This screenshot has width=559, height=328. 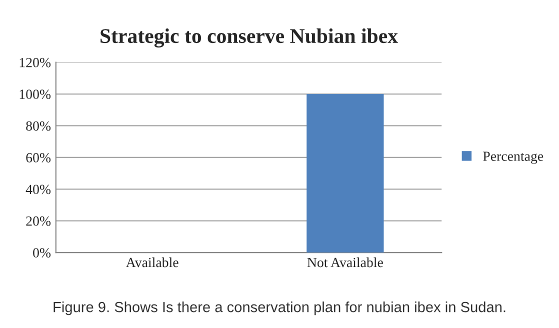 I want to click on y-tick-label: 100%, so click(x=35, y=95).